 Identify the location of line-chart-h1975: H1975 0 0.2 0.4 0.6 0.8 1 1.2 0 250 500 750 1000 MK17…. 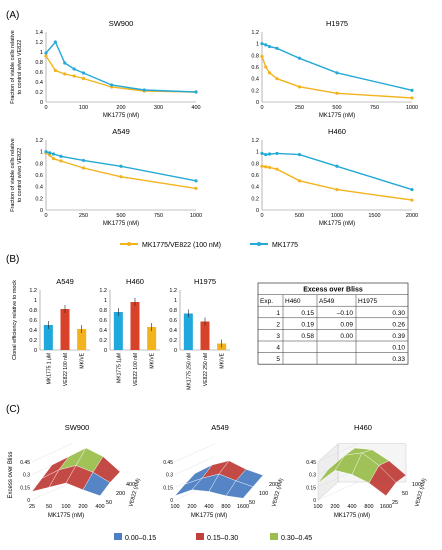
(334, 69).